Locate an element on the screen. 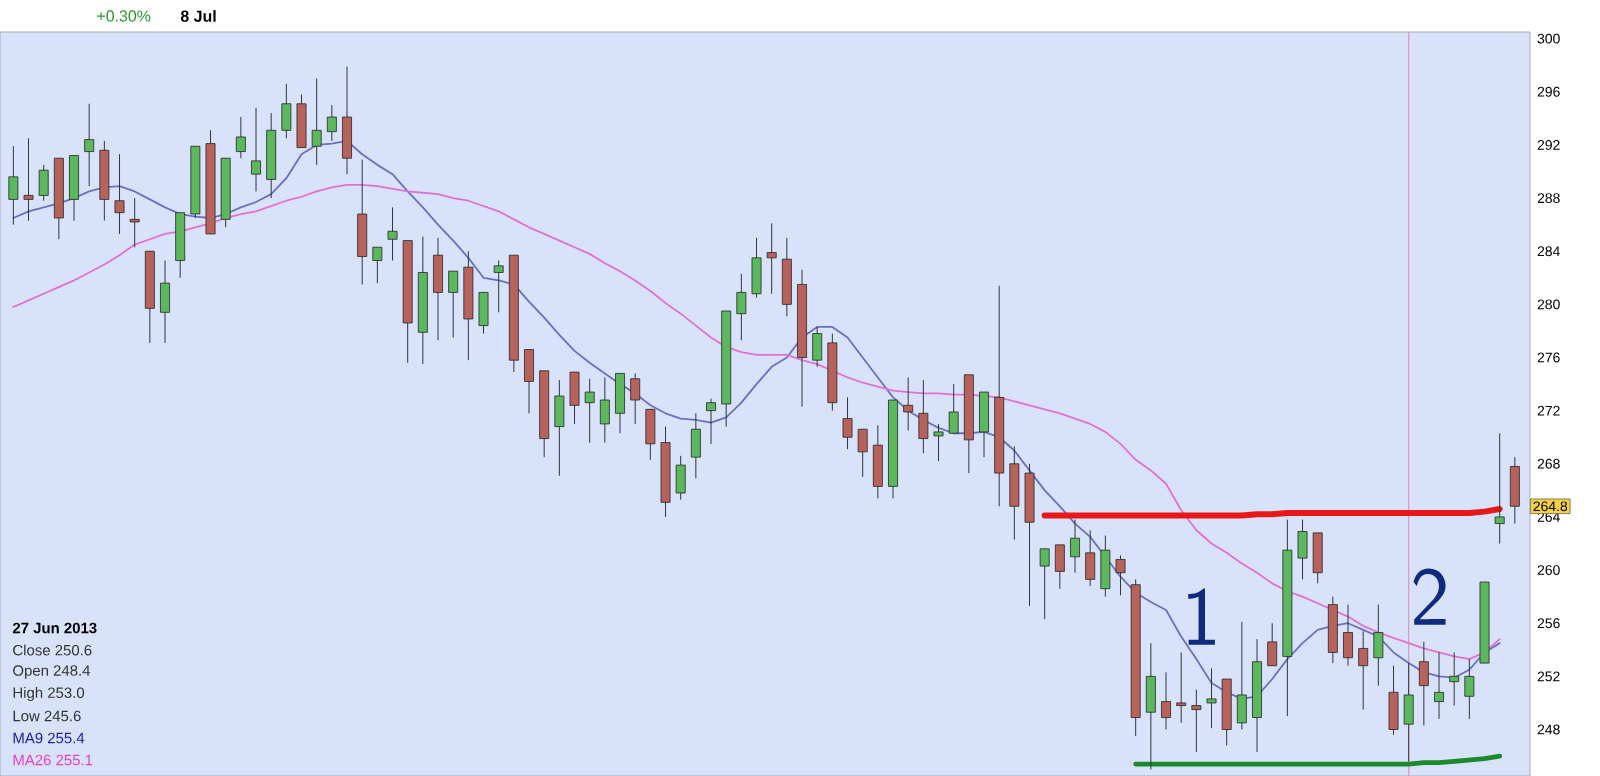 Image resolution: width=1600 pixels, height=776 pixels. annotation: 1 is located at coordinates (1201, 616).